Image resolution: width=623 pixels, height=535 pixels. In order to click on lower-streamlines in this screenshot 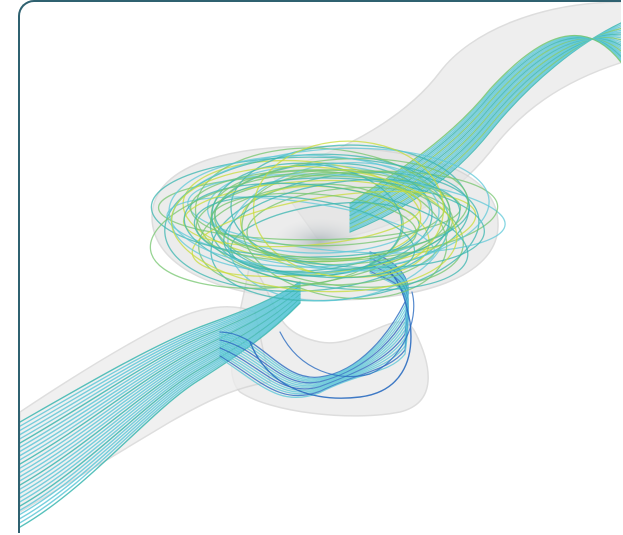, I will do `click(317, 325)`.